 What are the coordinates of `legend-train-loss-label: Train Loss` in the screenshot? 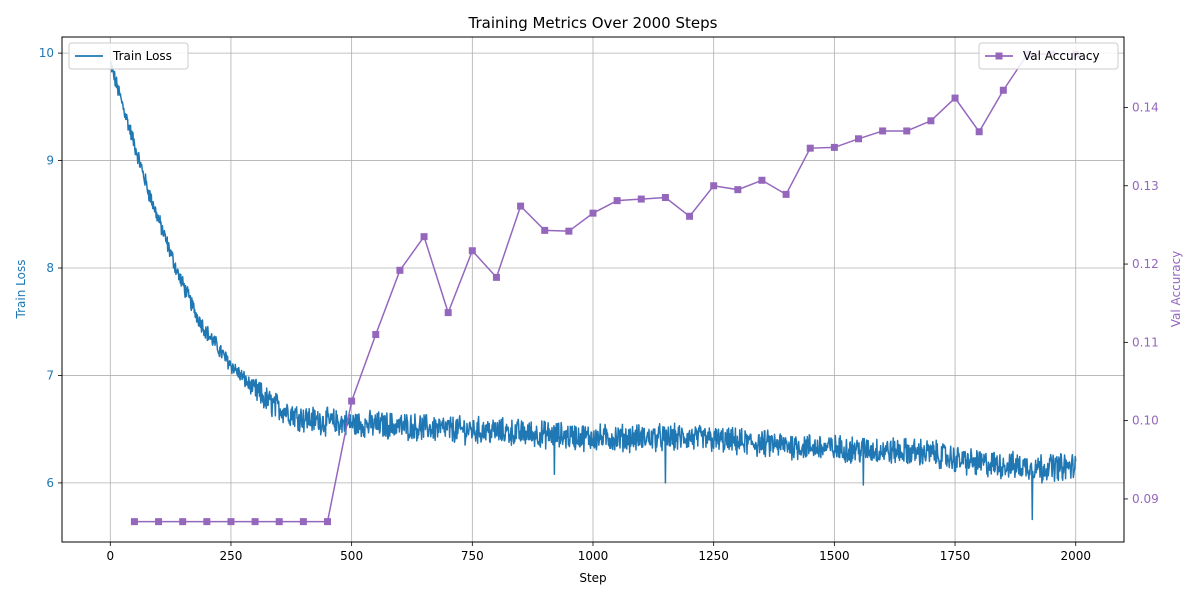 It's located at (142, 56).